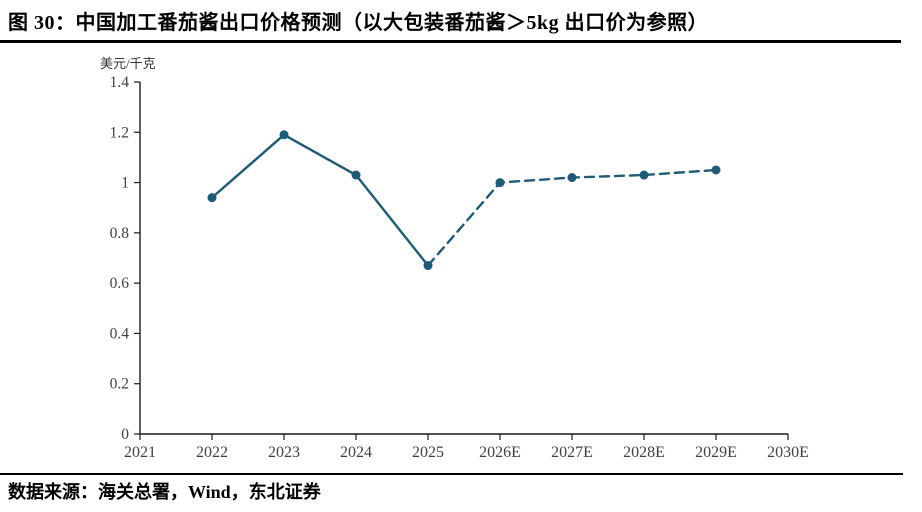 This screenshot has height=512, width=922. I want to click on x-tick-label: 2025, so click(428, 452).